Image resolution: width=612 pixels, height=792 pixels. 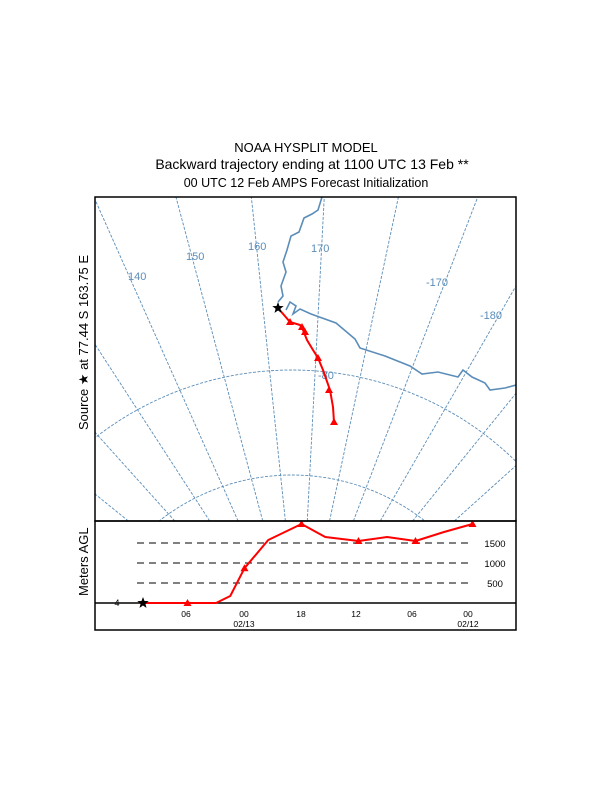 I want to click on height-frame, so click(x=305, y=575).